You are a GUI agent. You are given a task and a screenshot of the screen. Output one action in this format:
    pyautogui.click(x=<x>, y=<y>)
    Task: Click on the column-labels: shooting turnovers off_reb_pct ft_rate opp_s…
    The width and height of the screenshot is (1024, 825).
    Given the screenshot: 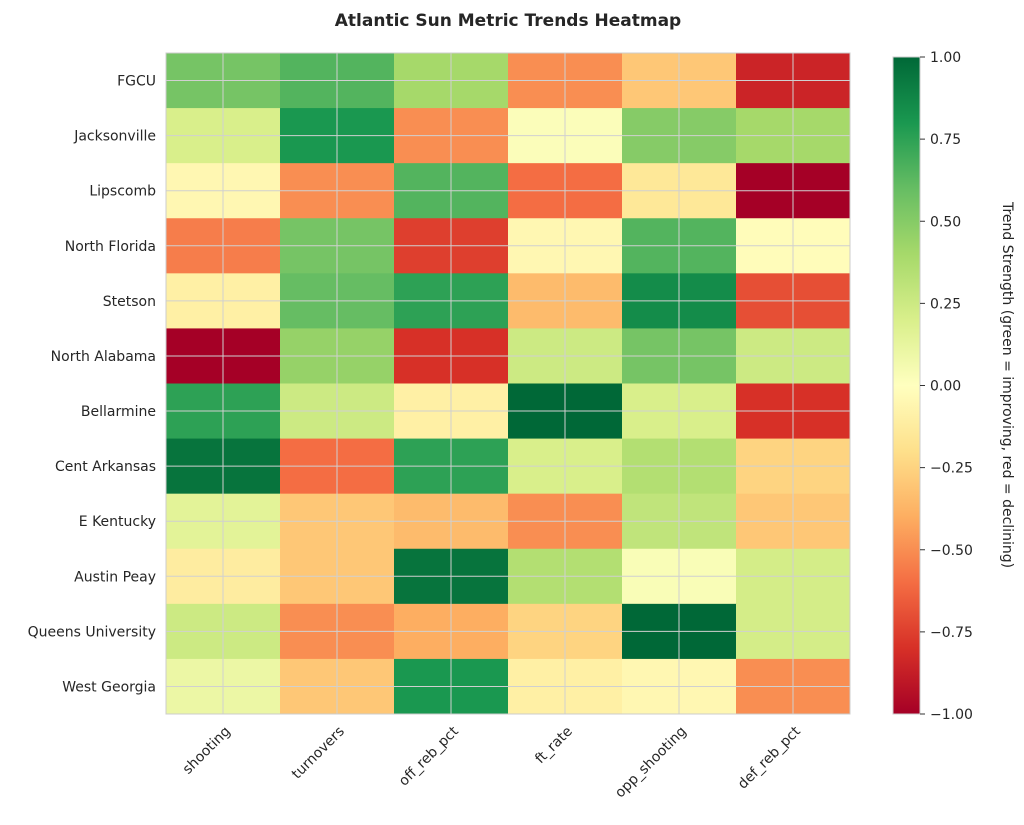 What is the action you would take?
    pyautogui.click(x=492, y=762)
    